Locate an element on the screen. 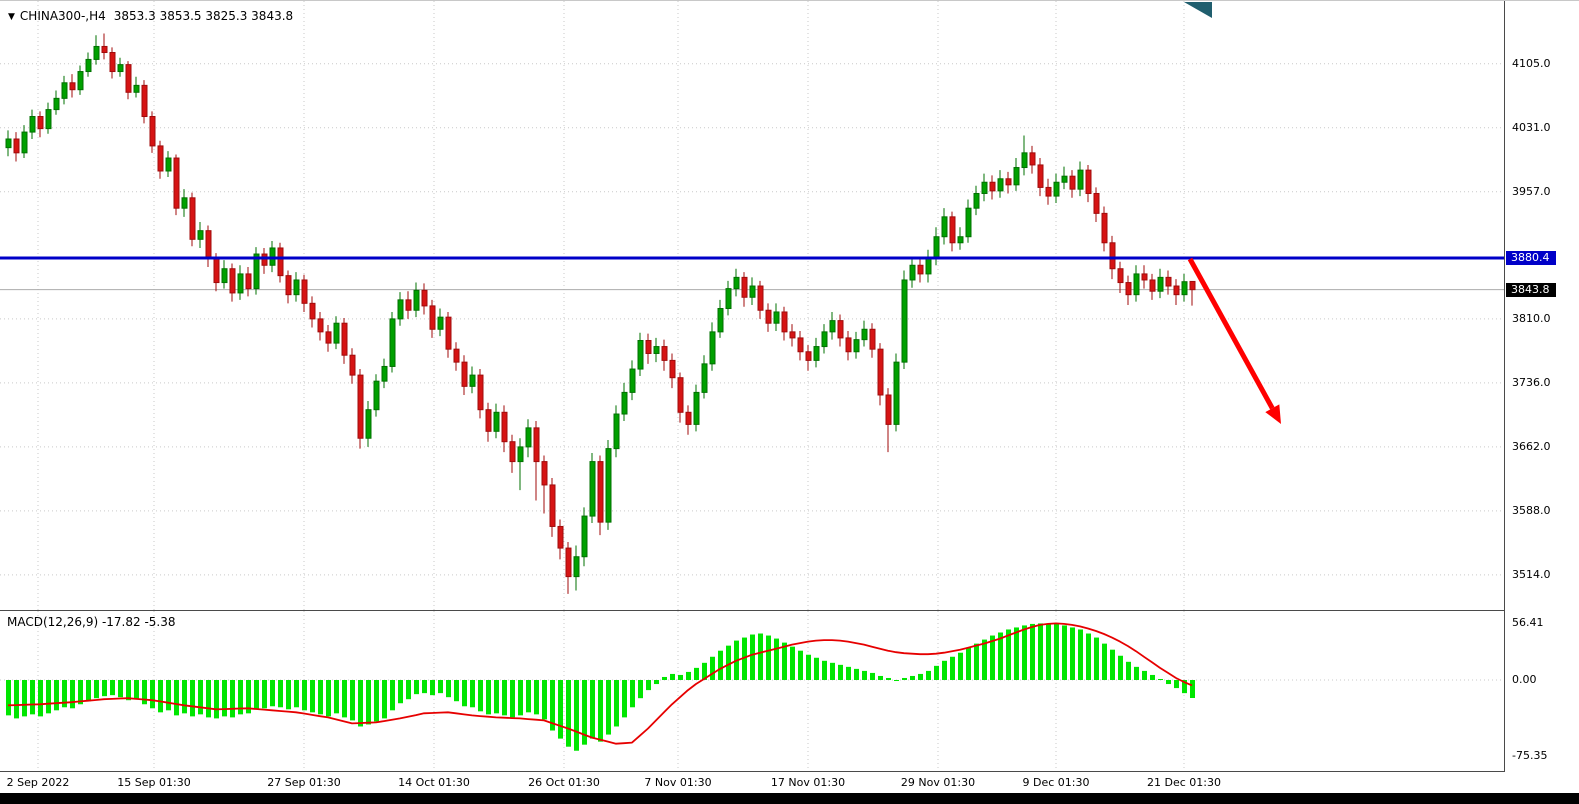 This screenshot has width=1579, height=804. macd-axis-label: 56.41 is located at coordinates (1528, 622).